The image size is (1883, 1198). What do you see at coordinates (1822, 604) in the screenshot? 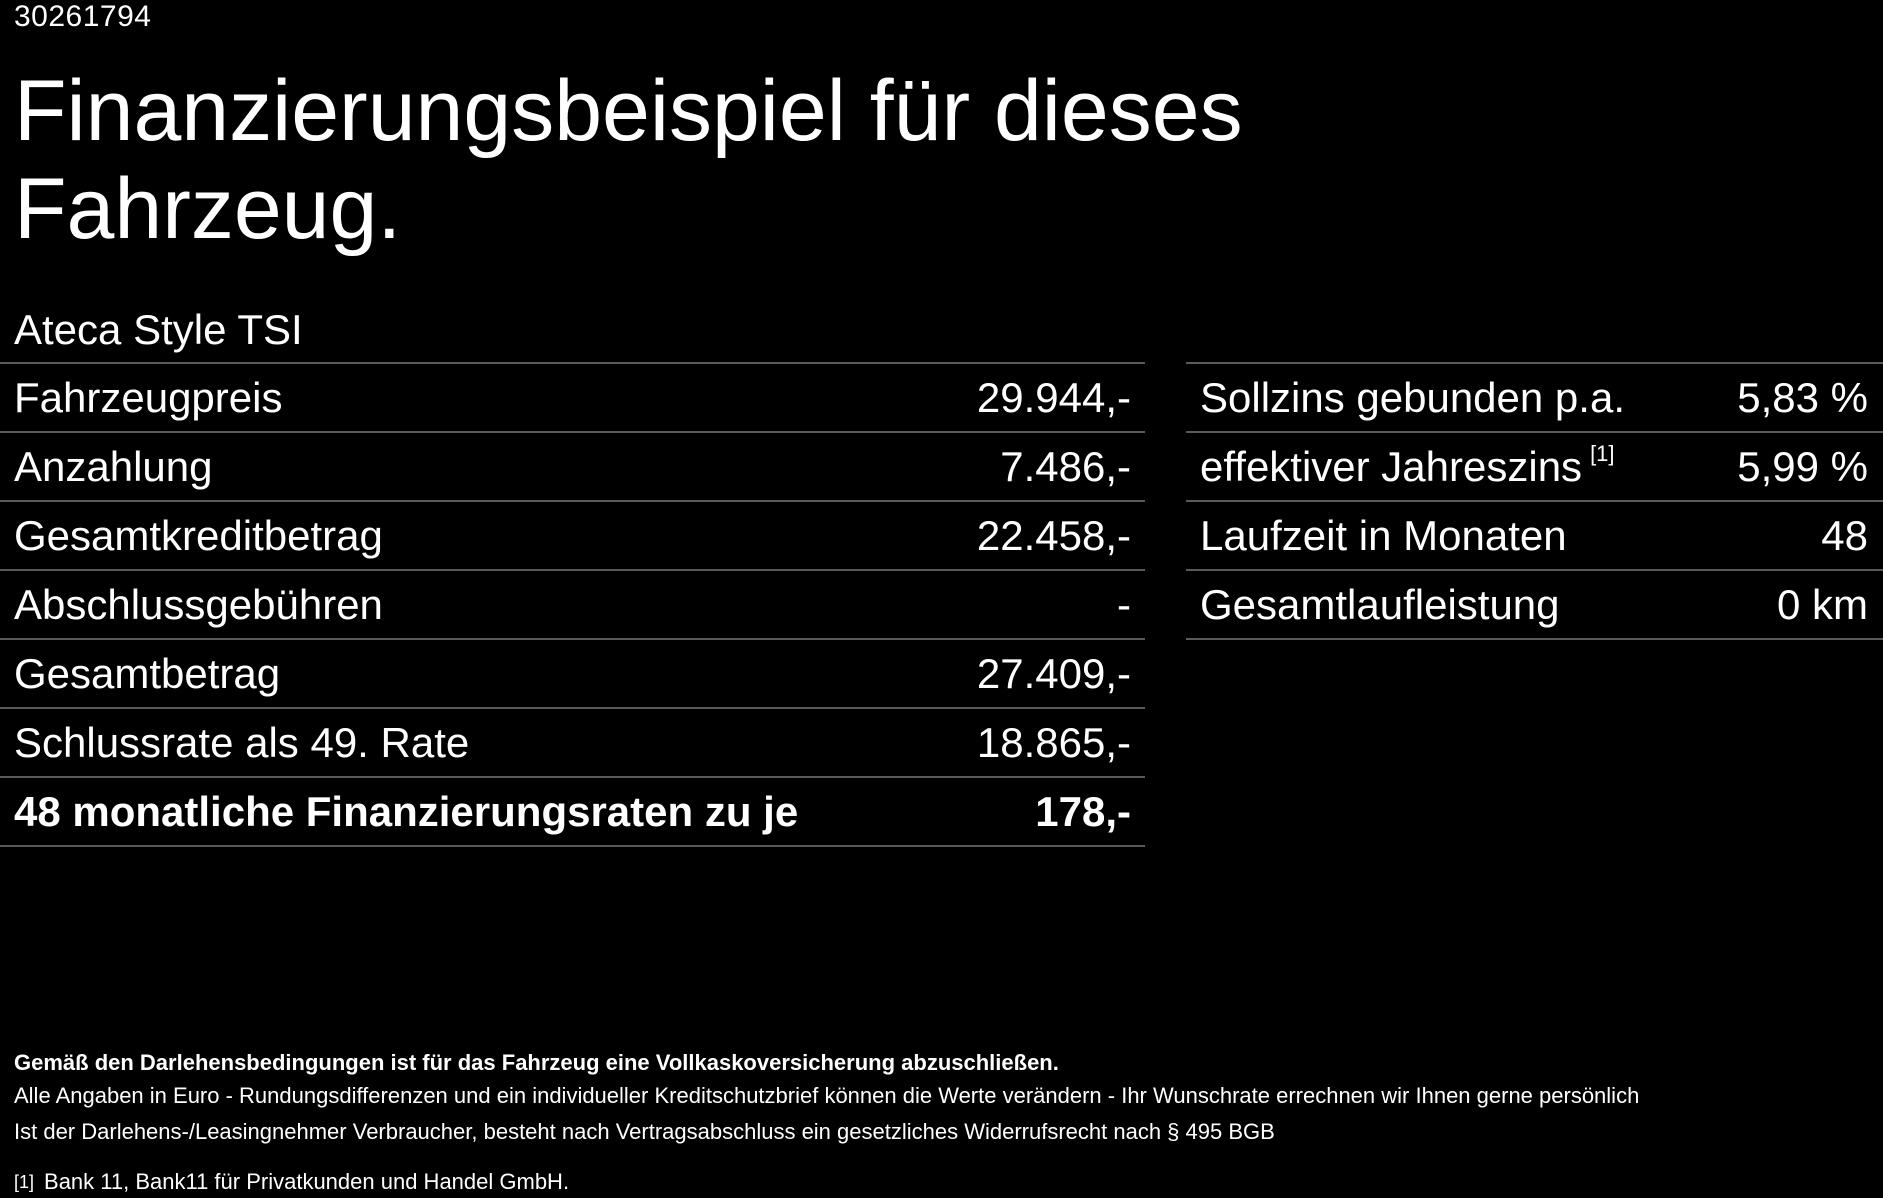
I see `row-value: 0 km` at bounding box center [1822, 604].